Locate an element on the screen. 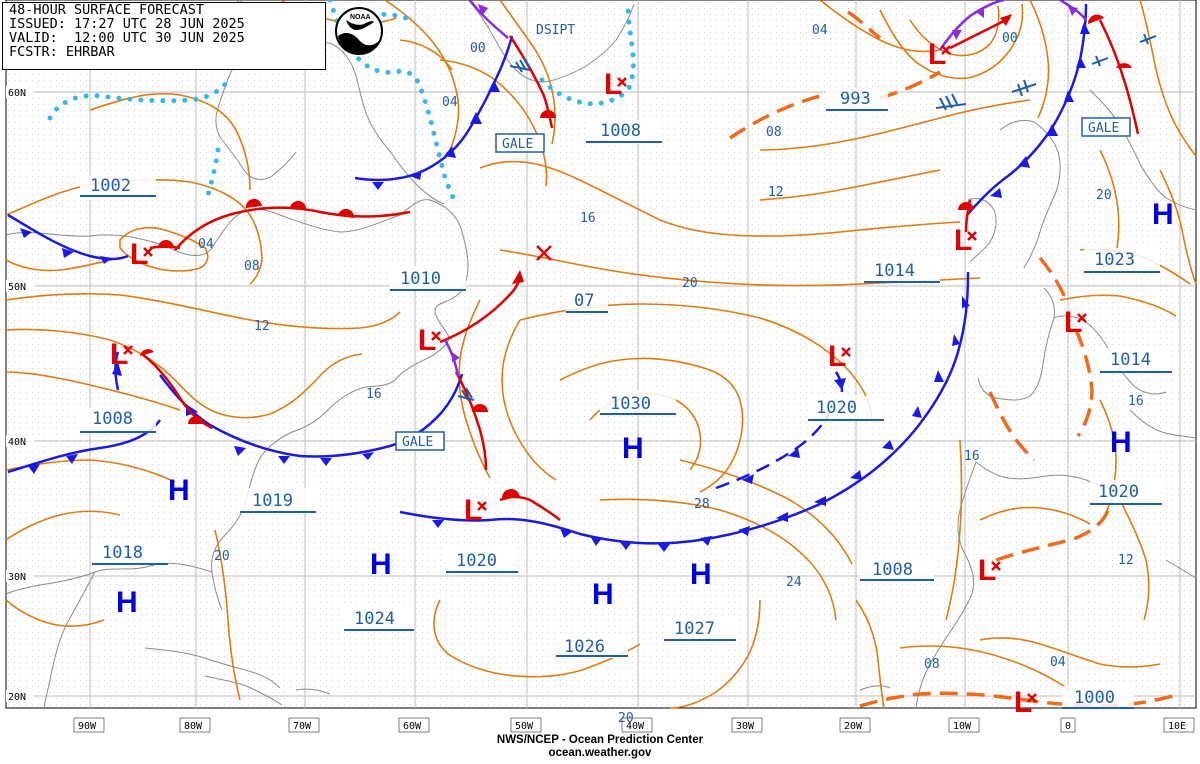  credit-line-2: ocean.weather.gov is located at coordinates (600, 753).